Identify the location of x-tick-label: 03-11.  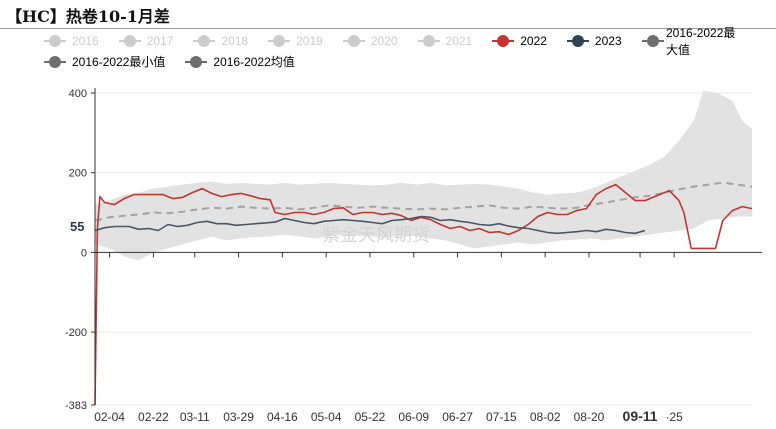
(195, 417).